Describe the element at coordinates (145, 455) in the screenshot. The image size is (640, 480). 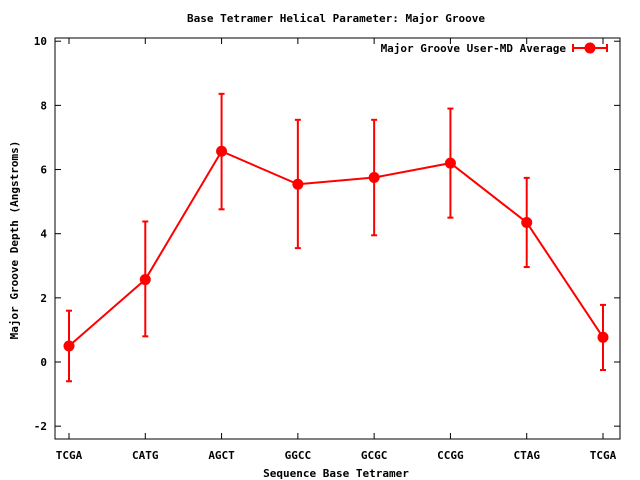
I see `x-tick-label: CATG` at that location.